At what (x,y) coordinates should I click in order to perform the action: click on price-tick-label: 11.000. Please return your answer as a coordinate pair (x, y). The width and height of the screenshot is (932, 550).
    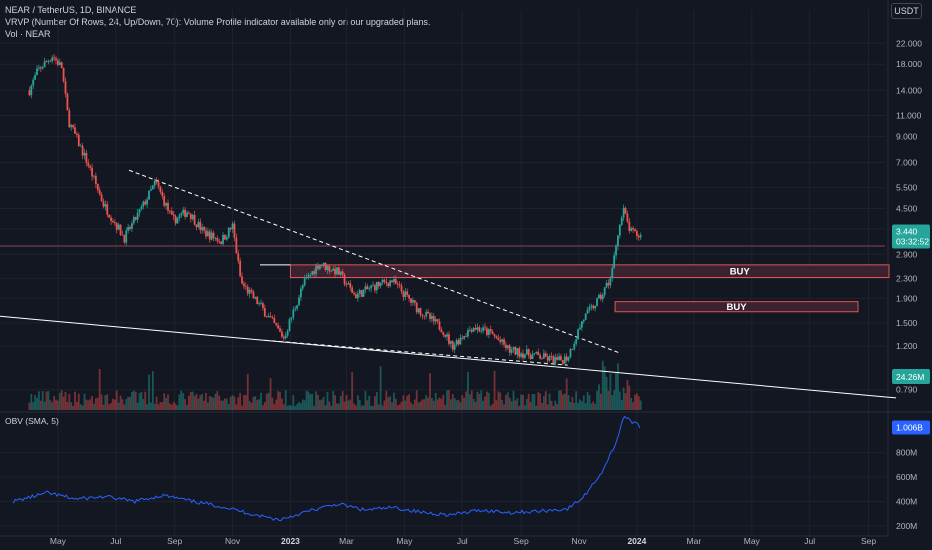
    Looking at the image, I should click on (909, 115).